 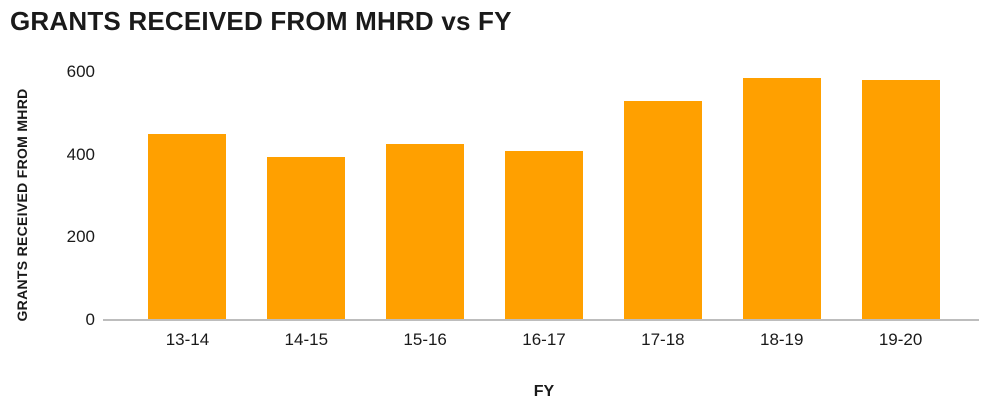 What do you see at coordinates (900, 339) in the screenshot?
I see `x-tick-label: 19-20` at bounding box center [900, 339].